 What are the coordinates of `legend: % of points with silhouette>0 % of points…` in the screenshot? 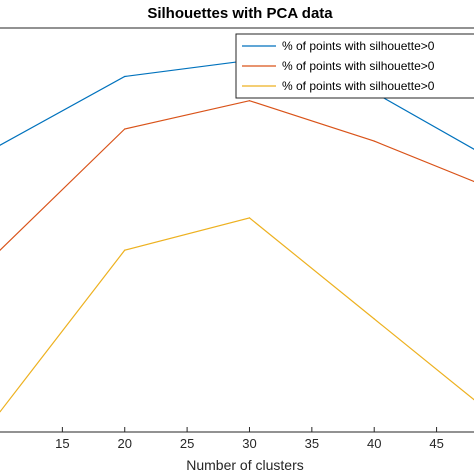 It's located at (354, 66).